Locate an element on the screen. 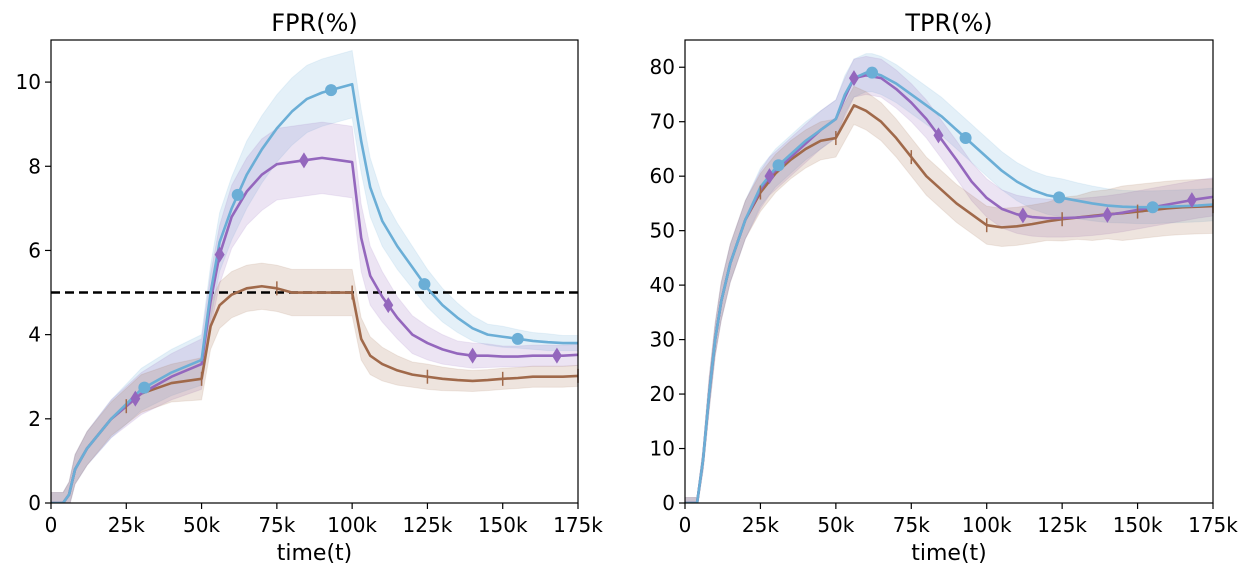  chart-title: FPR(%) is located at coordinates (314, 23).